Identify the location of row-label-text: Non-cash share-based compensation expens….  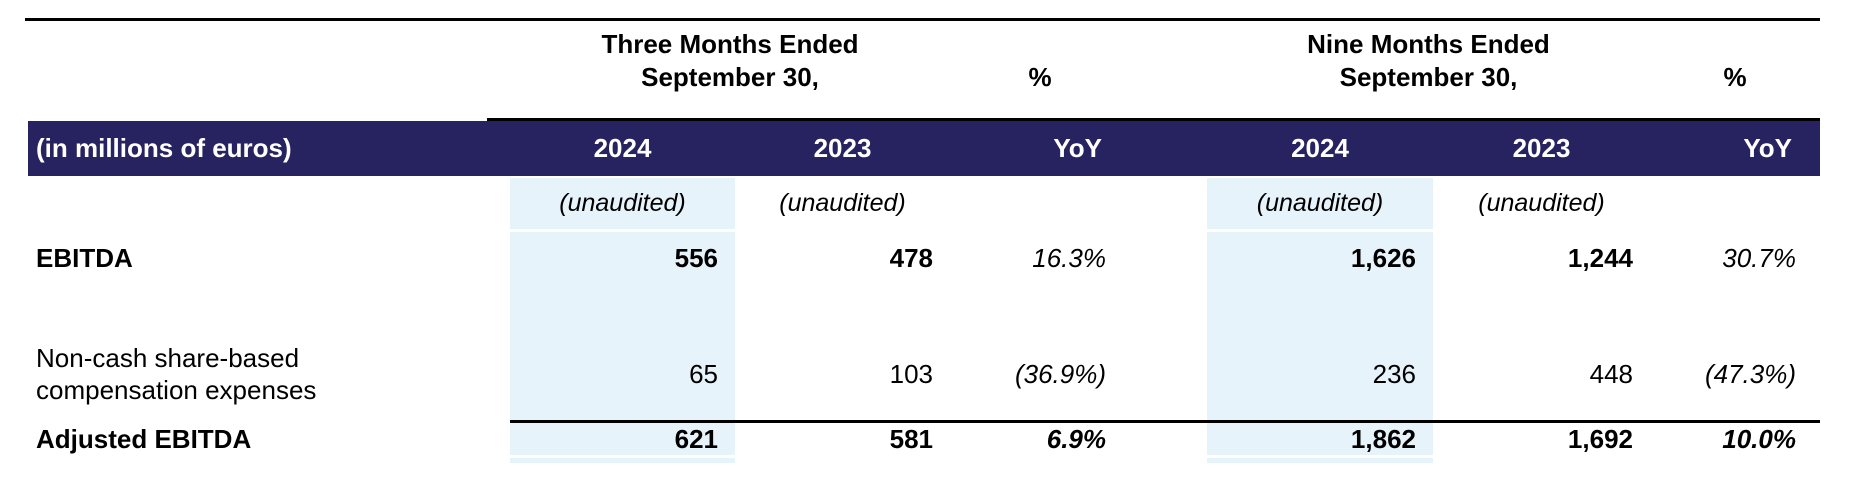
(176, 374).